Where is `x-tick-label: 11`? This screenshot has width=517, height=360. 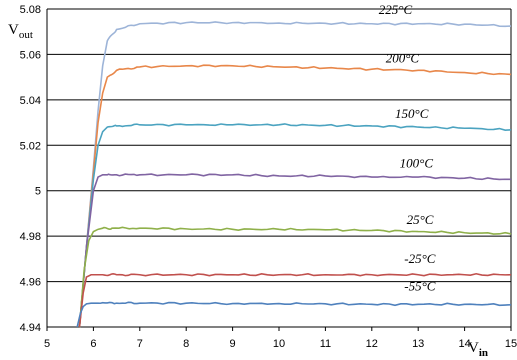 x-tick-label: 11 is located at coordinates (325, 344).